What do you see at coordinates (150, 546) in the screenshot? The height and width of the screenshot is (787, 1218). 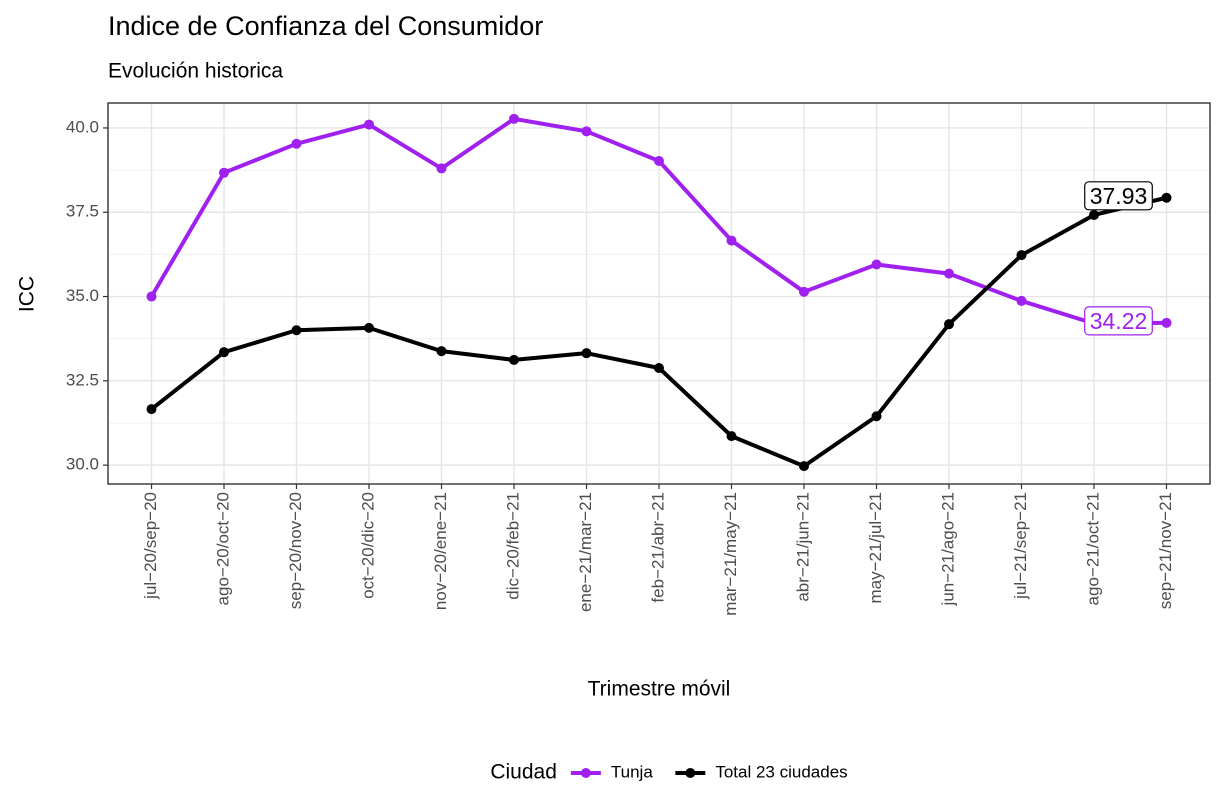 I see `x-tick-label: jul−20/sep−20` at bounding box center [150, 546].